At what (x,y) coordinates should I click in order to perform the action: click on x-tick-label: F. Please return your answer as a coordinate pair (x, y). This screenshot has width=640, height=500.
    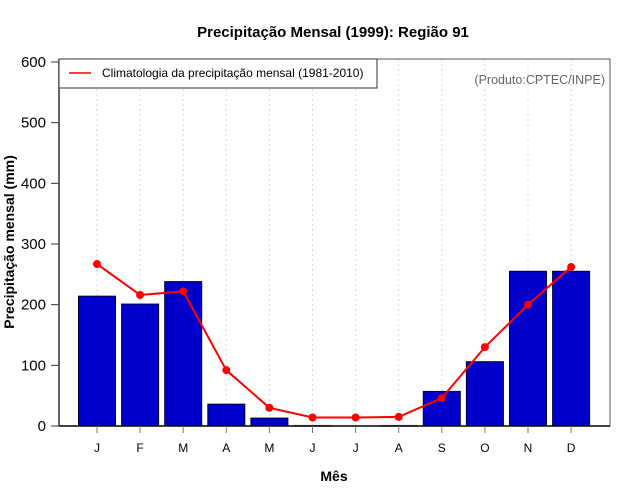
    Looking at the image, I should click on (139, 448).